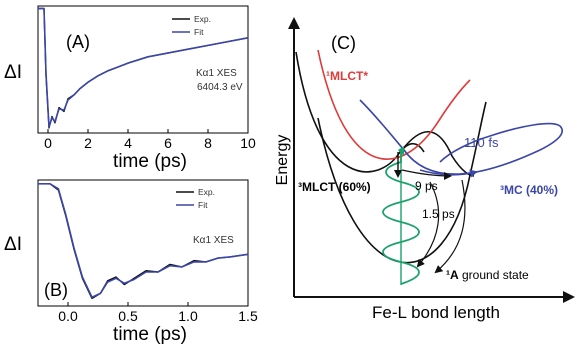 The height and width of the screenshot is (346, 579). I want to click on mlct-star-curve, so click(394, 104).